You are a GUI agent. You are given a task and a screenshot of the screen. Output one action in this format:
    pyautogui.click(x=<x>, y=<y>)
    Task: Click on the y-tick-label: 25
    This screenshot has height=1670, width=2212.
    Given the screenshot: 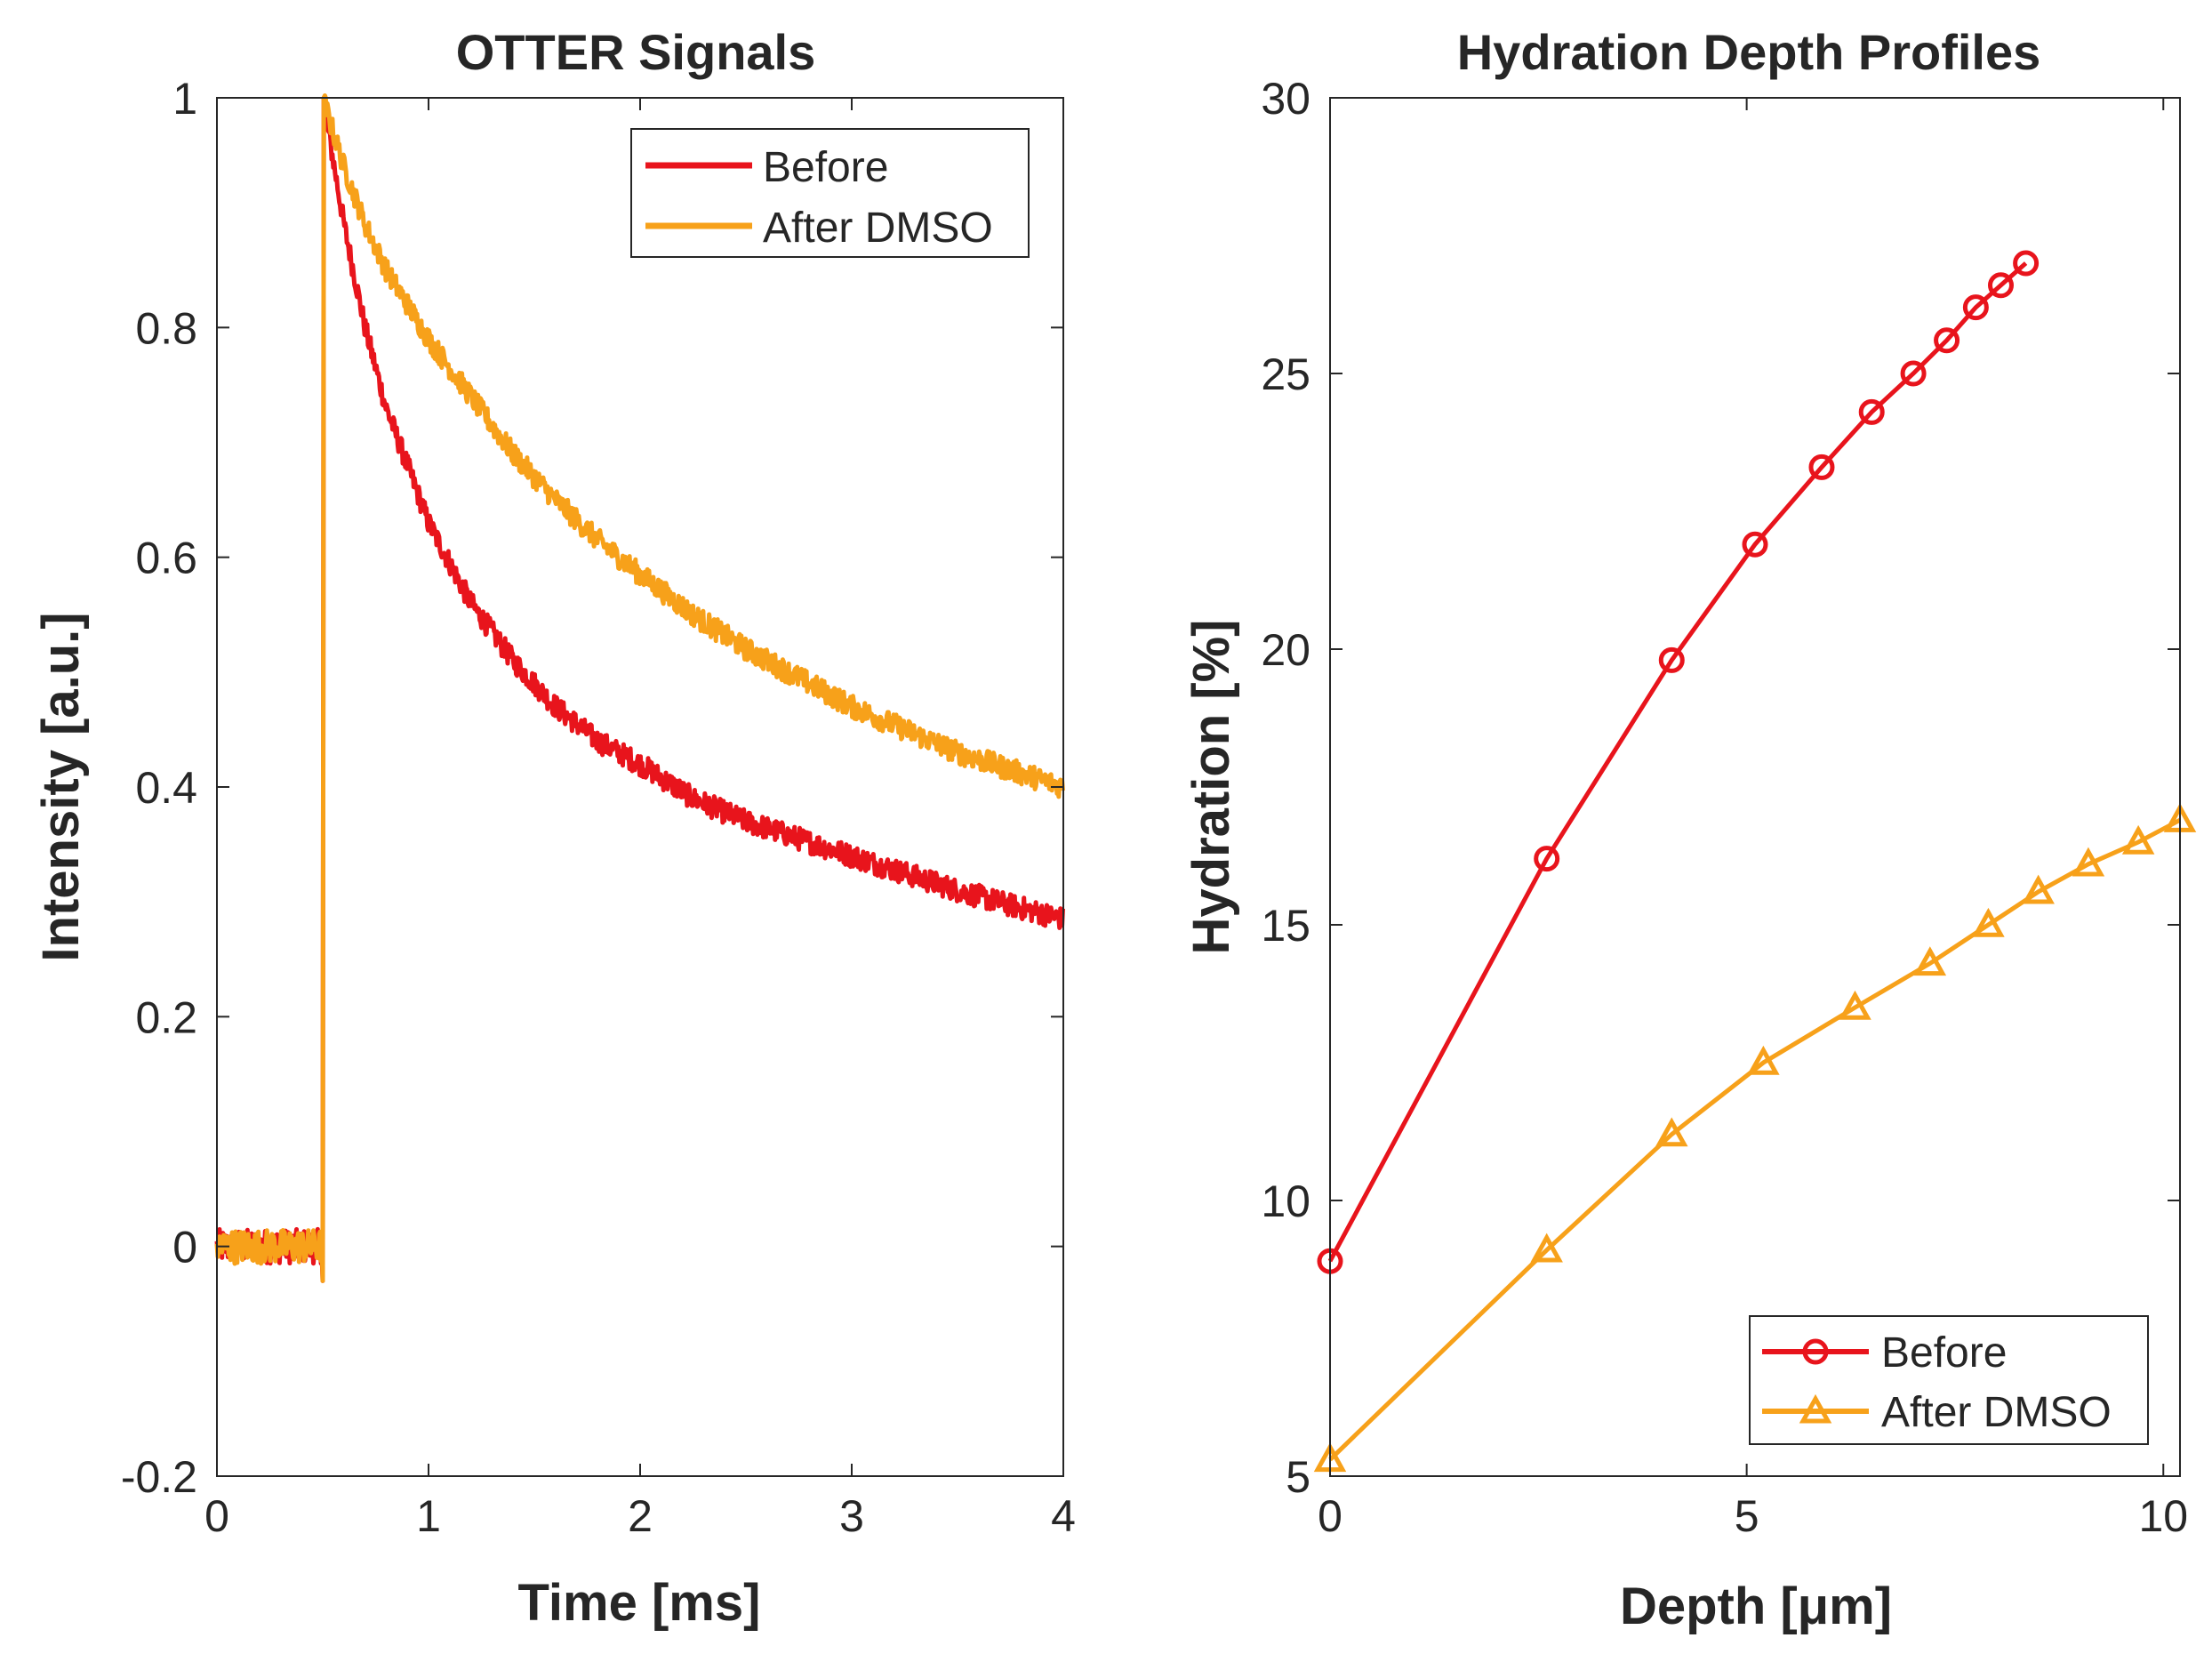 What is the action you would take?
    pyautogui.click(x=1285, y=374)
    